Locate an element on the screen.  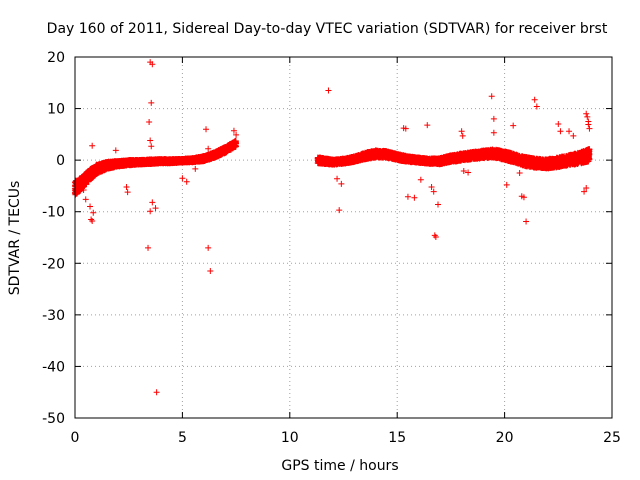
y-axis-label: SDTVAR / TECUs is located at coordinates (15, 238).